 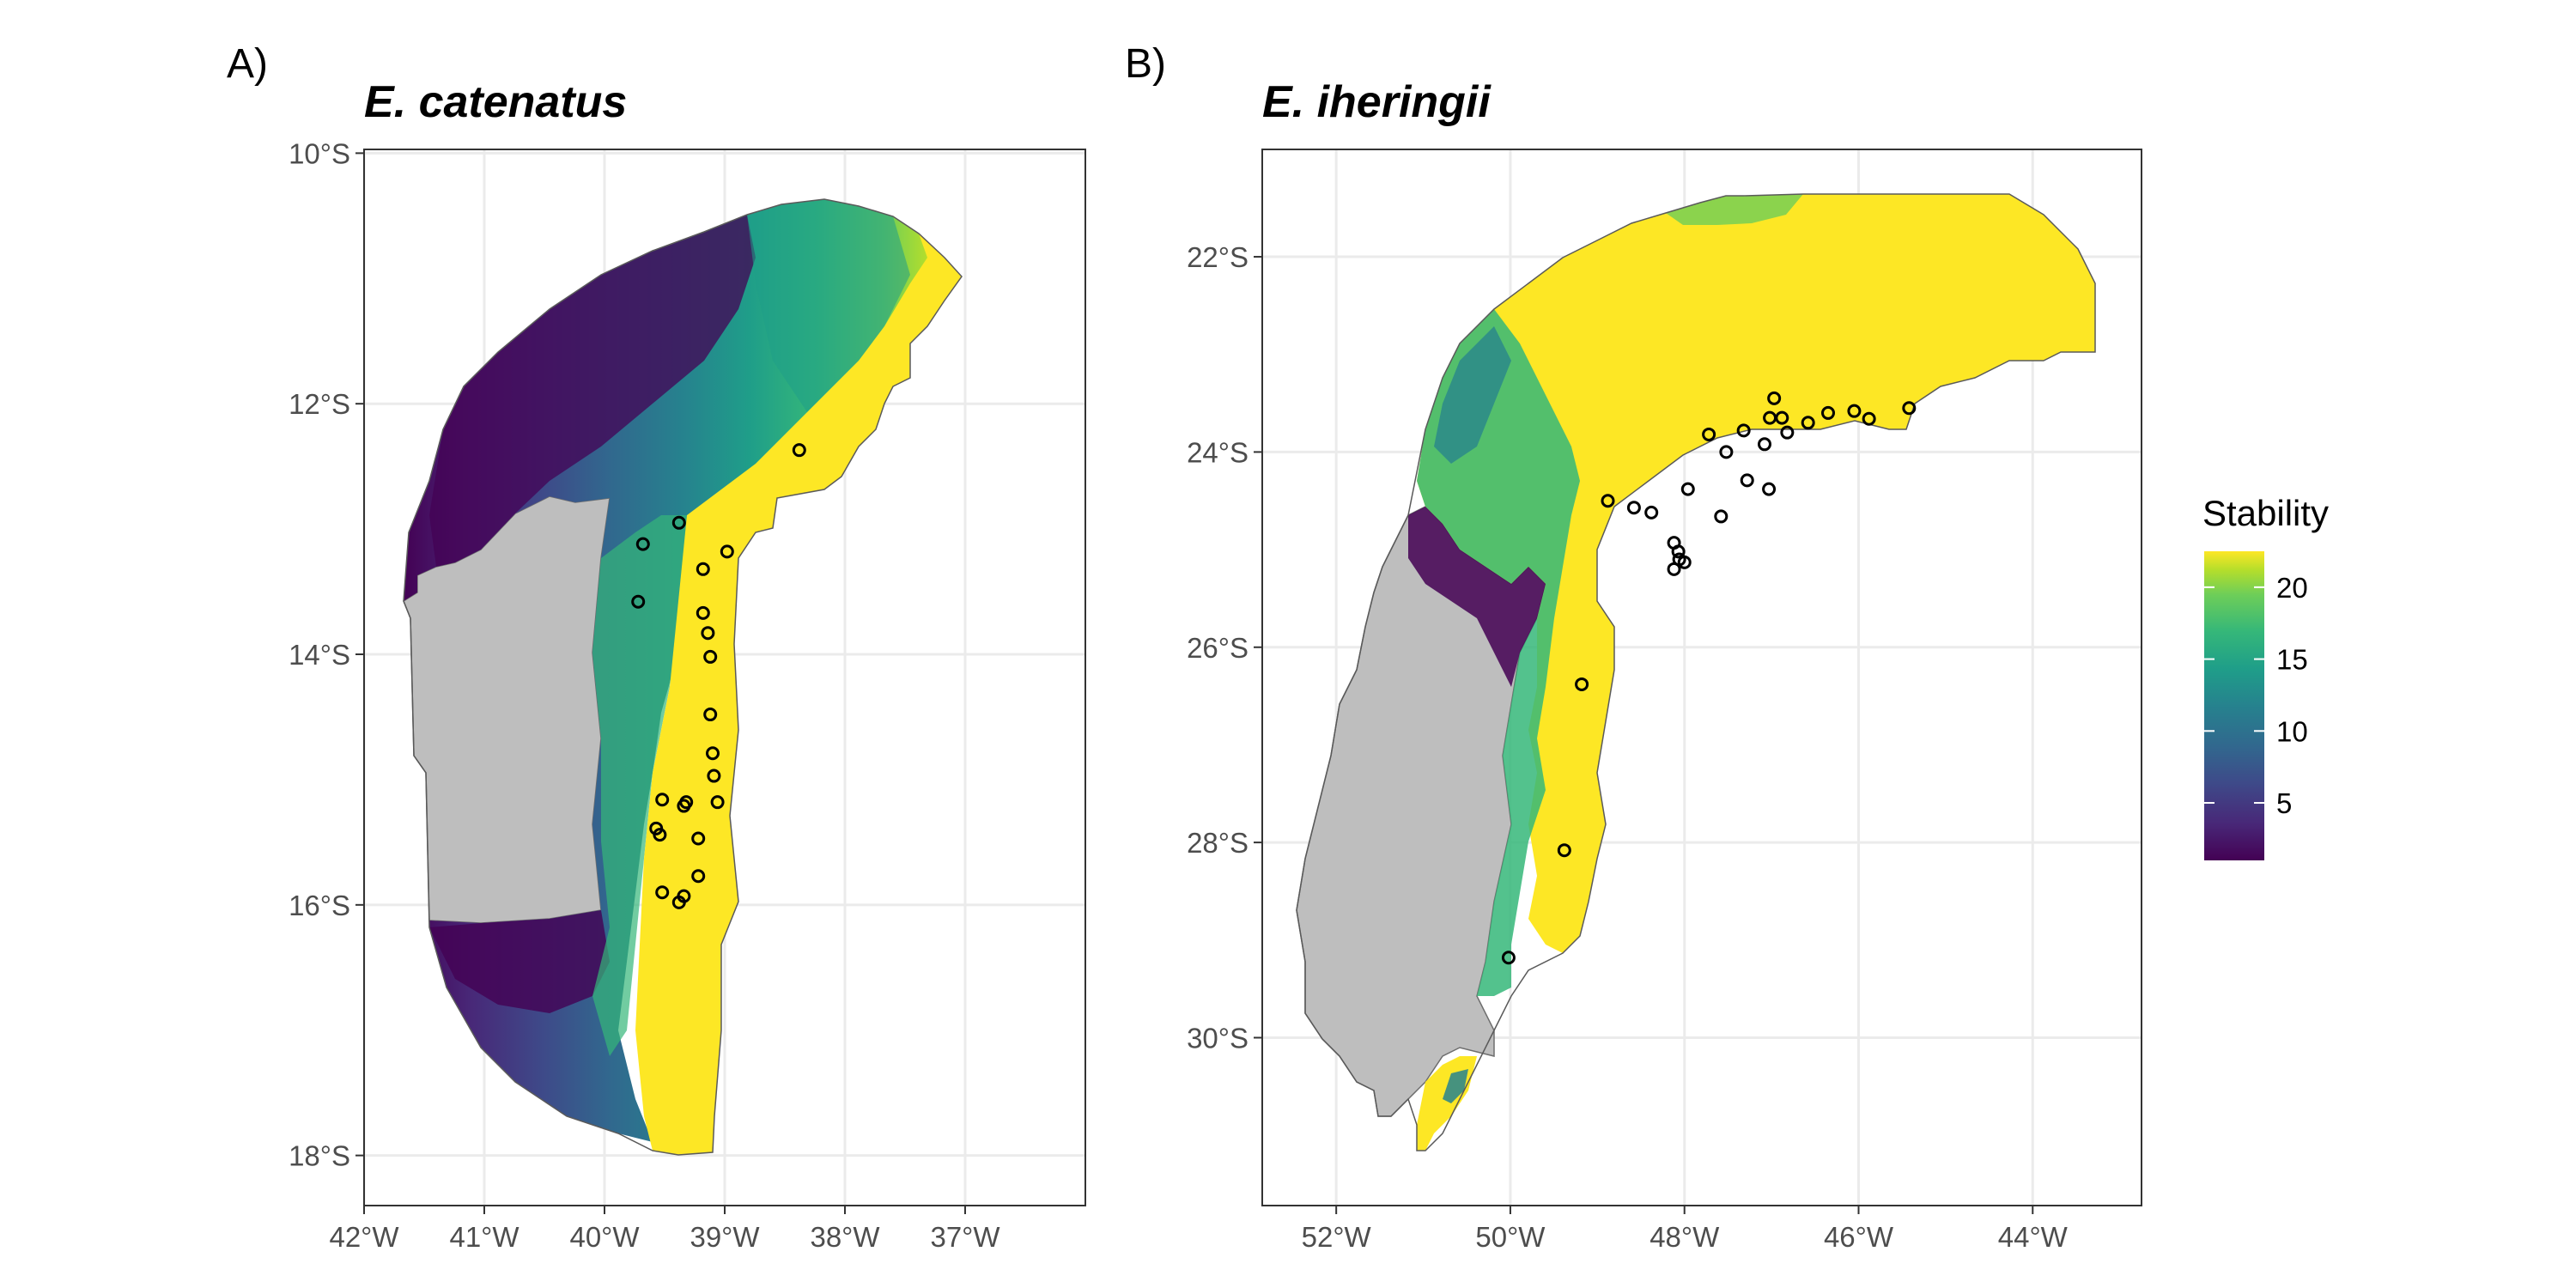 I want to click on panel-b-x-tick-label: 50°W, so click(x=1510, y=1237).